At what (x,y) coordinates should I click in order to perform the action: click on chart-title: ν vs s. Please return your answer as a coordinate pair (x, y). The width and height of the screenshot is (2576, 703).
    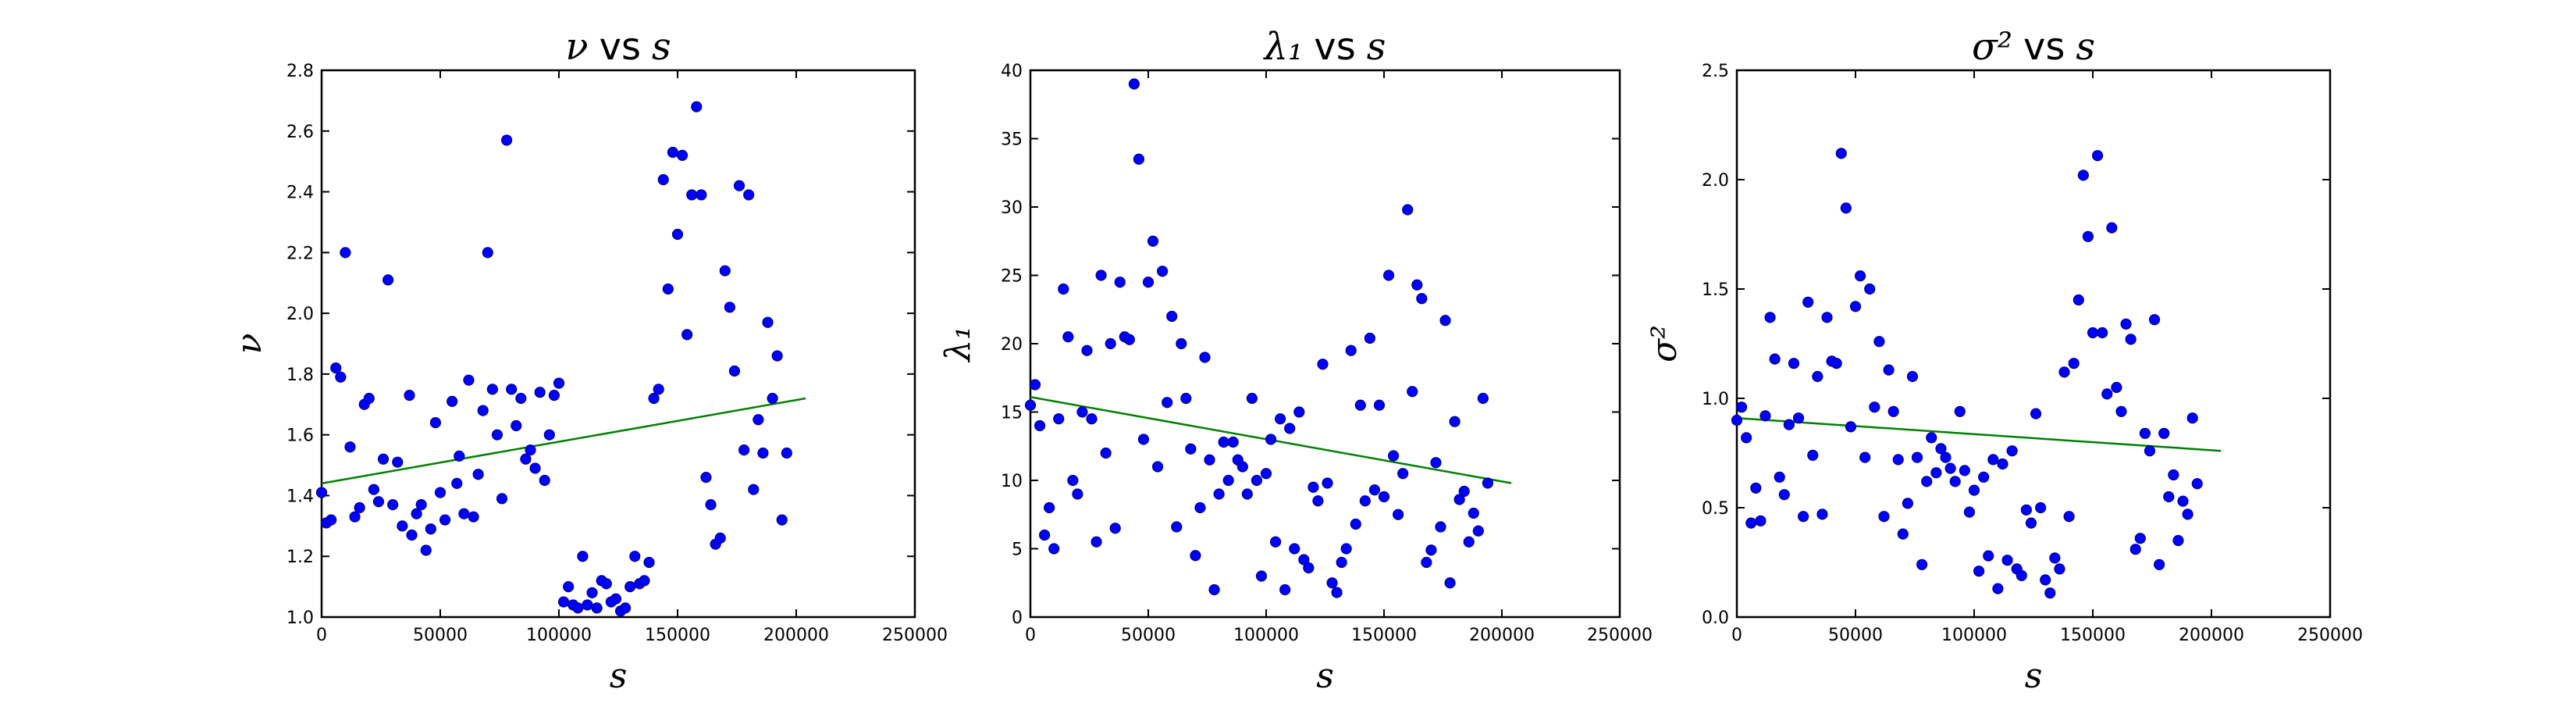
    Looking at the image, I should click on (618, 47).